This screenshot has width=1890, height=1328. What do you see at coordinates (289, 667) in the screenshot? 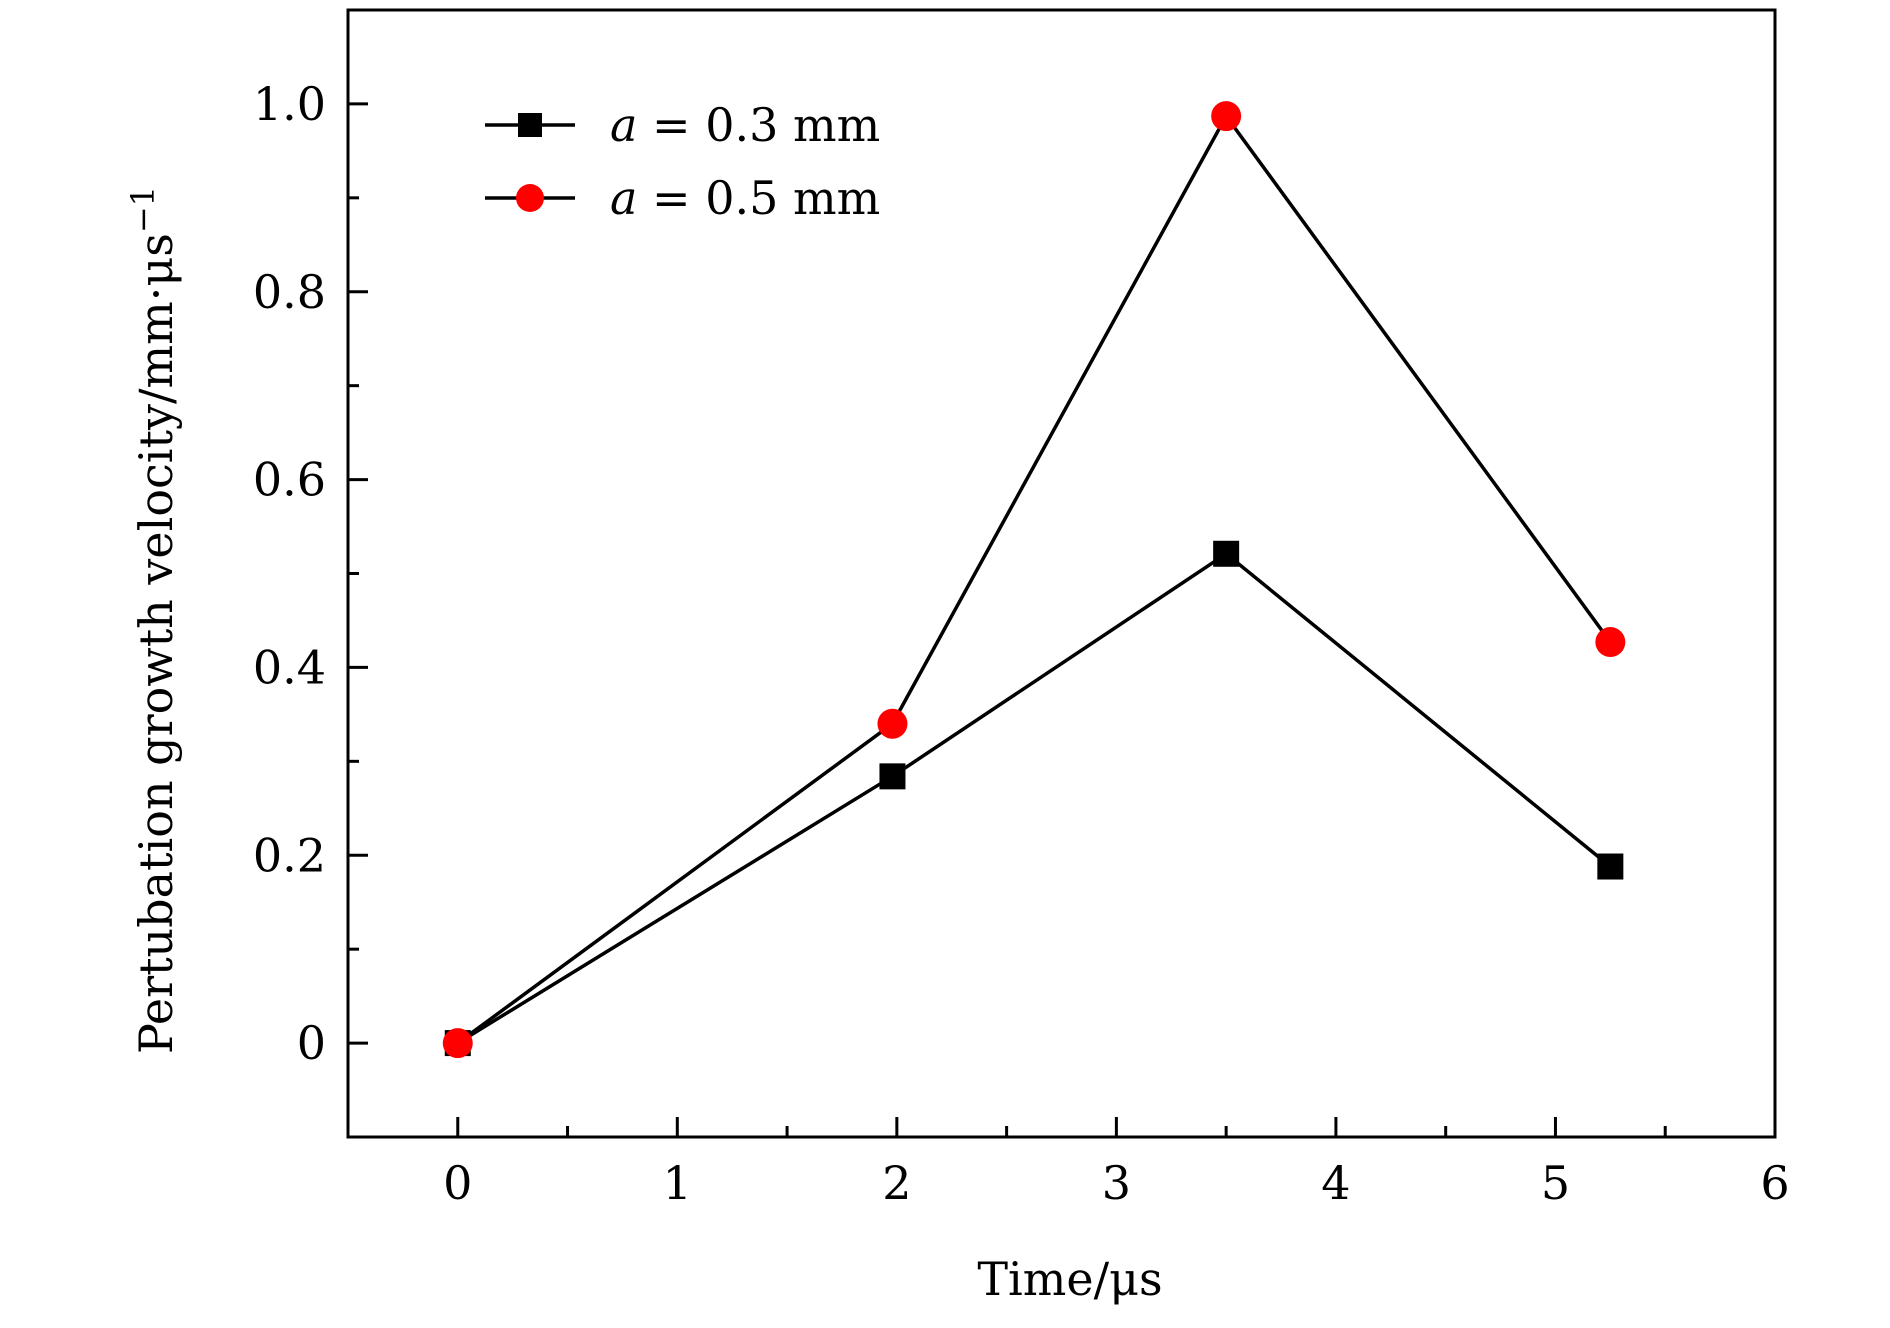
I see `y-tick-label: 0.4` at bounding box center [289, 667].